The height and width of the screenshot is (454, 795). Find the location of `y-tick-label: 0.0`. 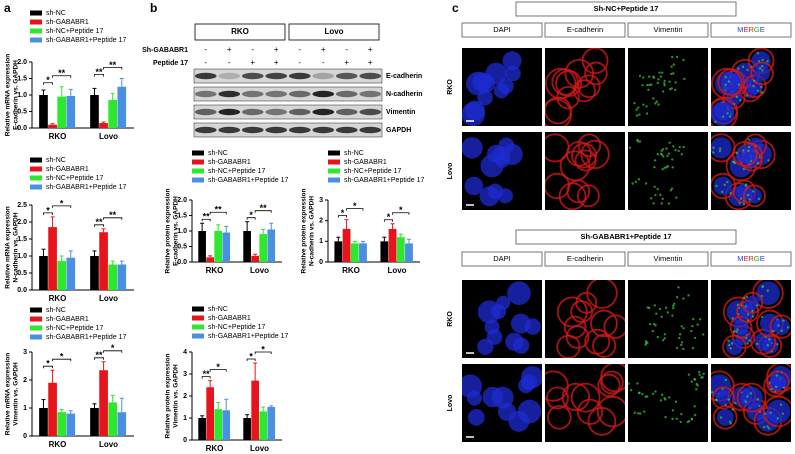

y-tick-label: 0.0 is located at coordinates (22, 290).